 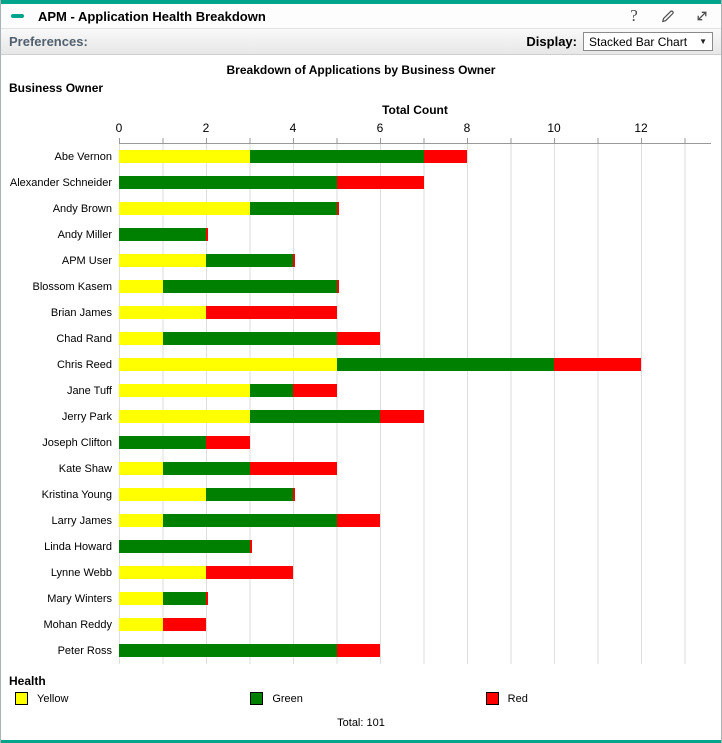 I want to click on x-axis-title: Total Count, so click(x=415, y=110).